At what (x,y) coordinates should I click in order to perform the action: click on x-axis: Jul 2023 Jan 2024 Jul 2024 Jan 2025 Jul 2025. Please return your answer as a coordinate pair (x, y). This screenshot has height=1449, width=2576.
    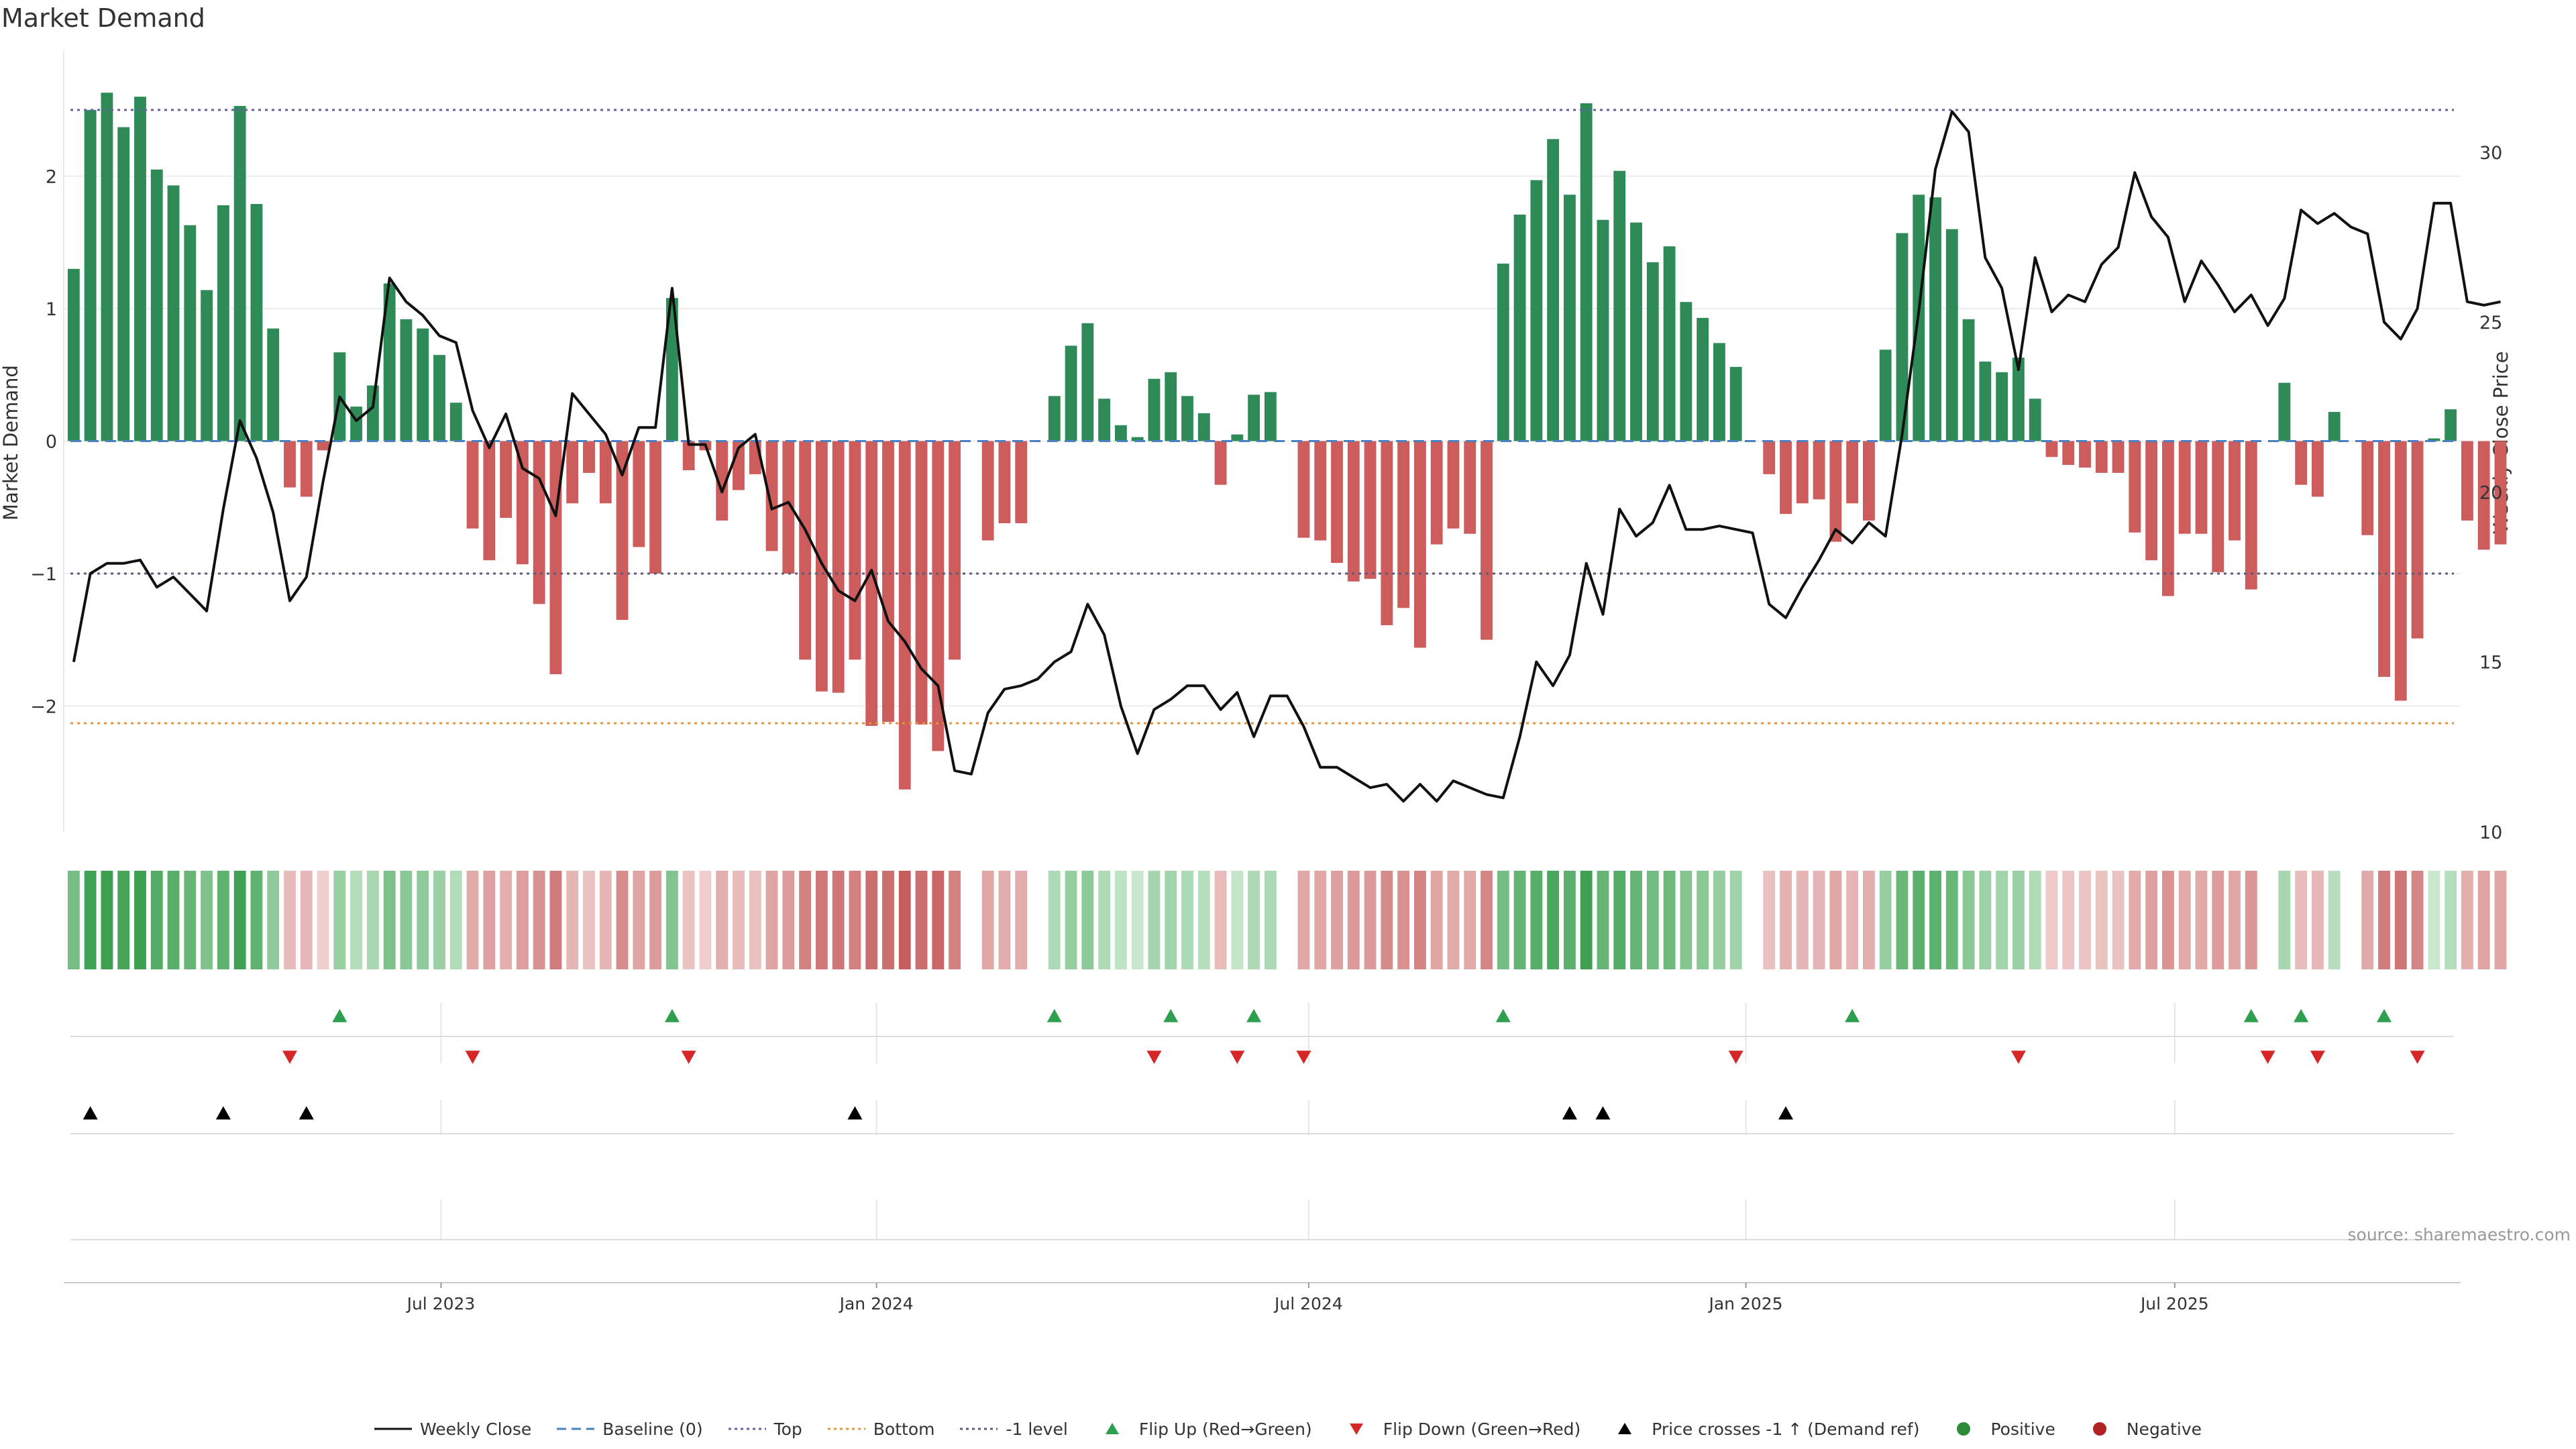
    Looking at the image, I should click on (1262, 1297).